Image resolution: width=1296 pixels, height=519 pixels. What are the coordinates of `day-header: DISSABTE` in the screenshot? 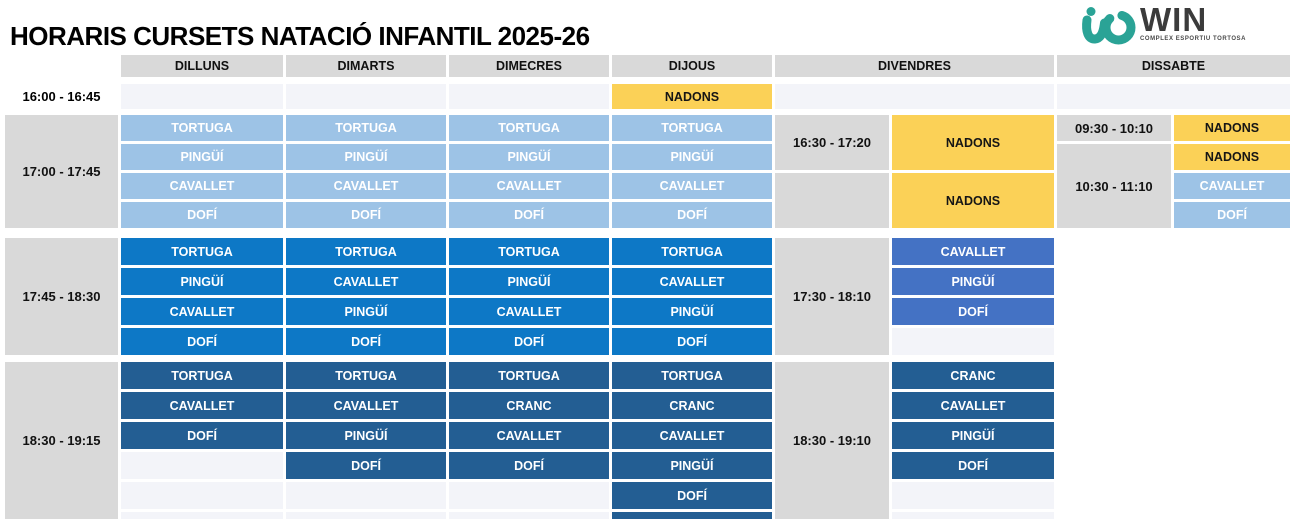 It's located at (1173, 66).